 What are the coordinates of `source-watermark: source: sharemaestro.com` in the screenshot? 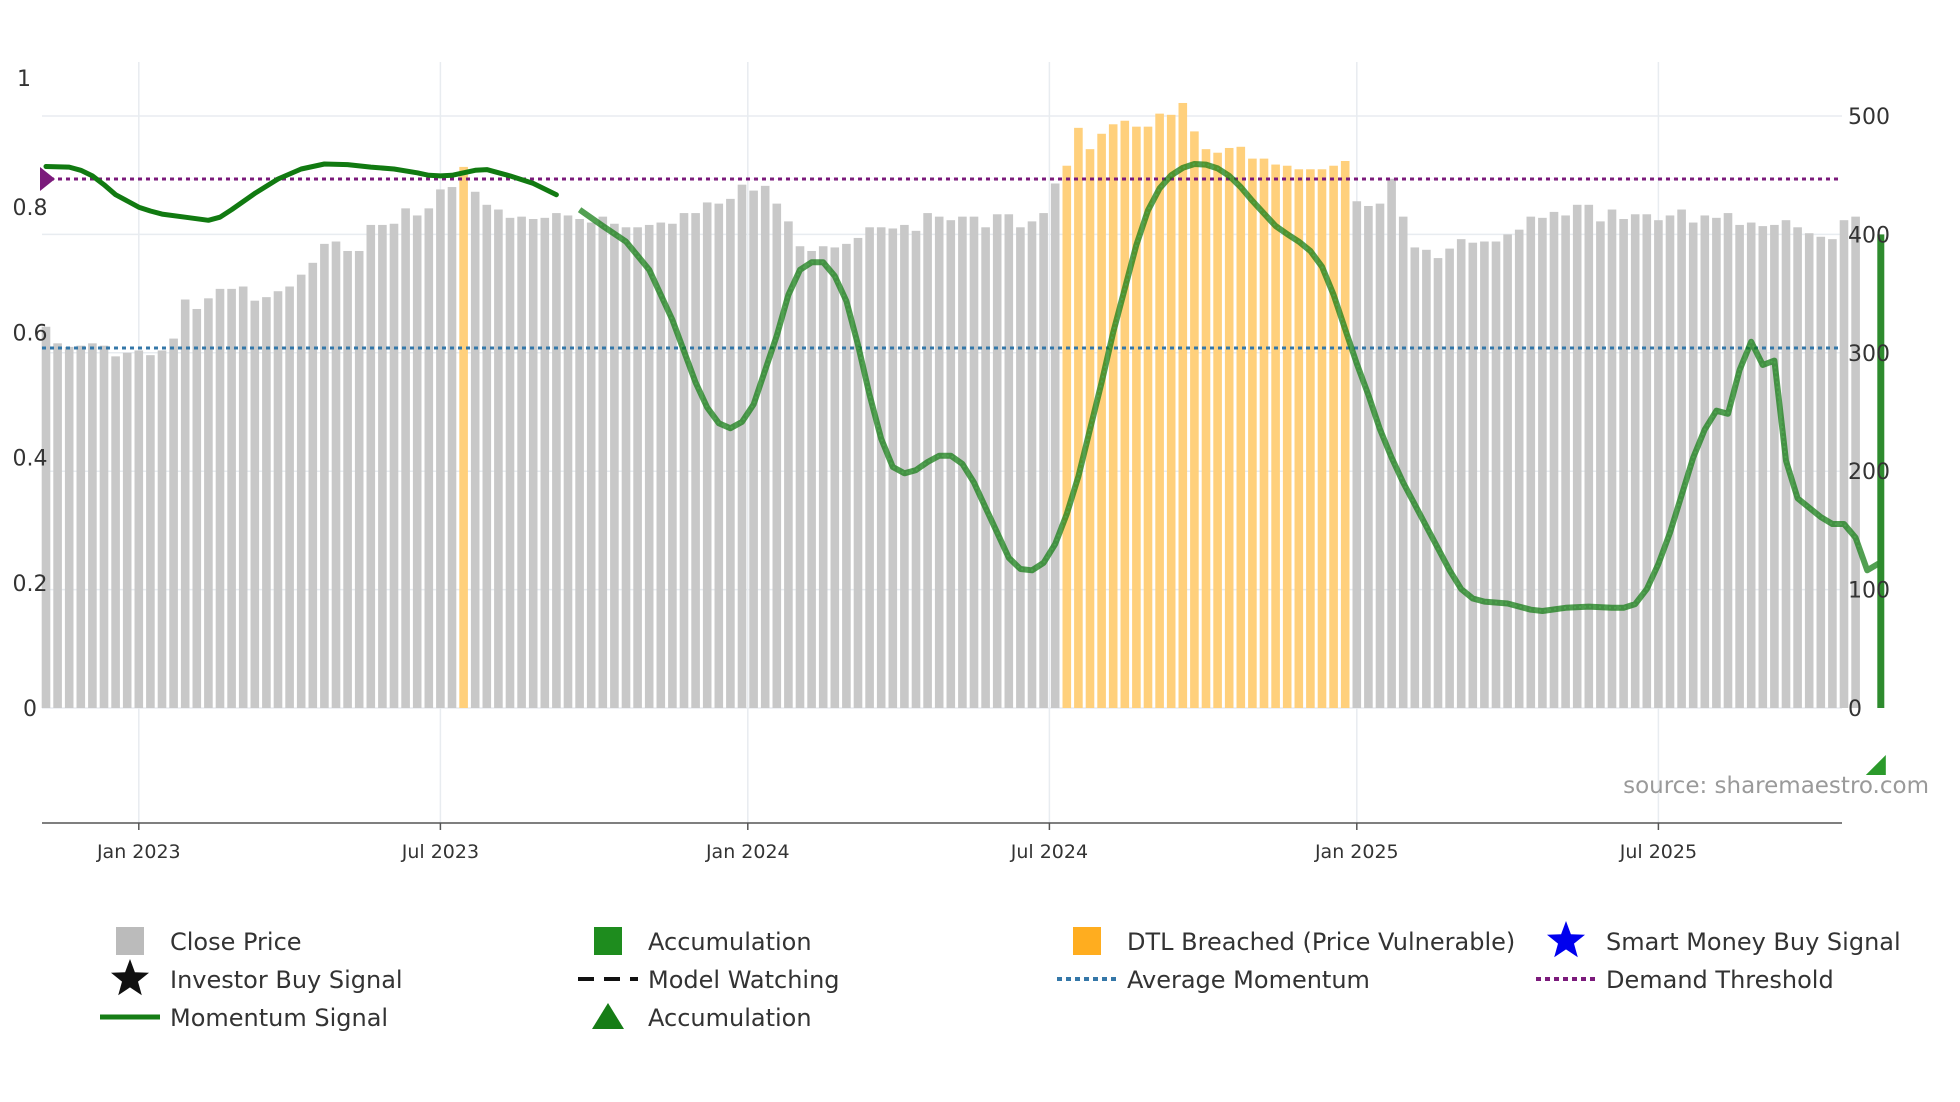 It's located at (1776, 786).